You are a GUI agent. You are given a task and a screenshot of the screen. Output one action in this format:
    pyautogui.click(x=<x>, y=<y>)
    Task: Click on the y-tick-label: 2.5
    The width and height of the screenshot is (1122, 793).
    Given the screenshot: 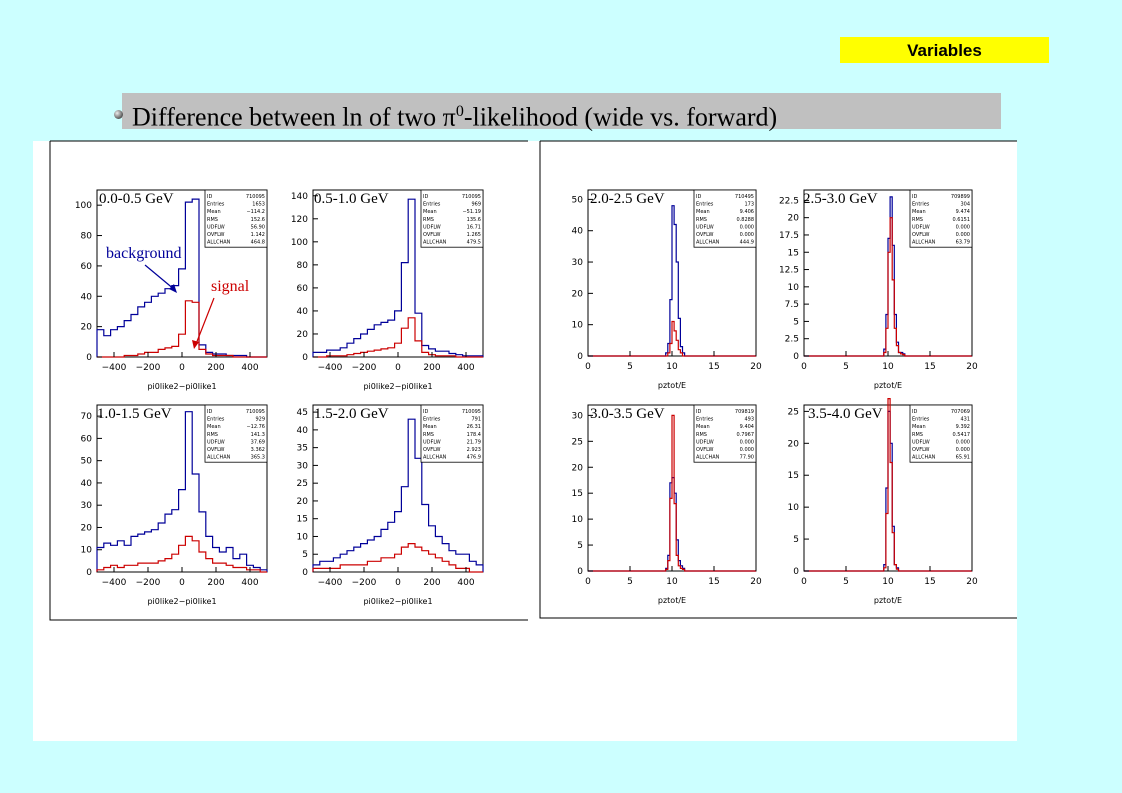 What is the action you would take?
    pyautogui.click(x=792, y=340)
    